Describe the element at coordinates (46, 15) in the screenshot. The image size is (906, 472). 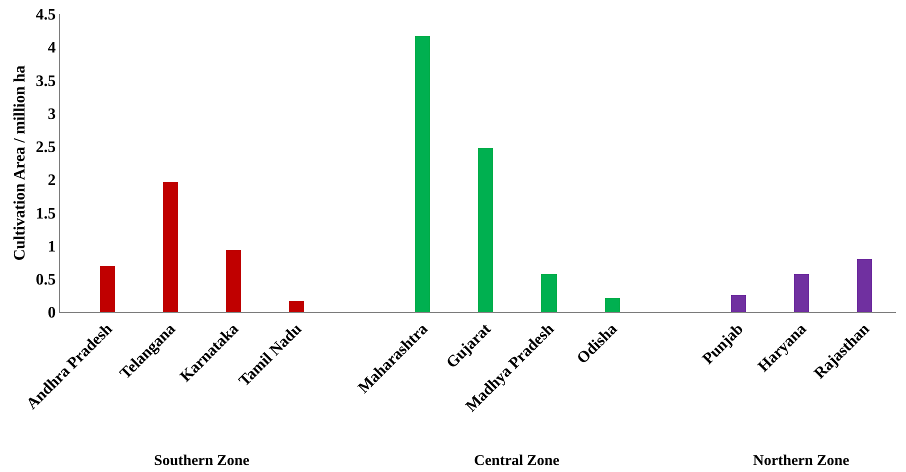
I see `y-tick-label: 4.5` at that location.